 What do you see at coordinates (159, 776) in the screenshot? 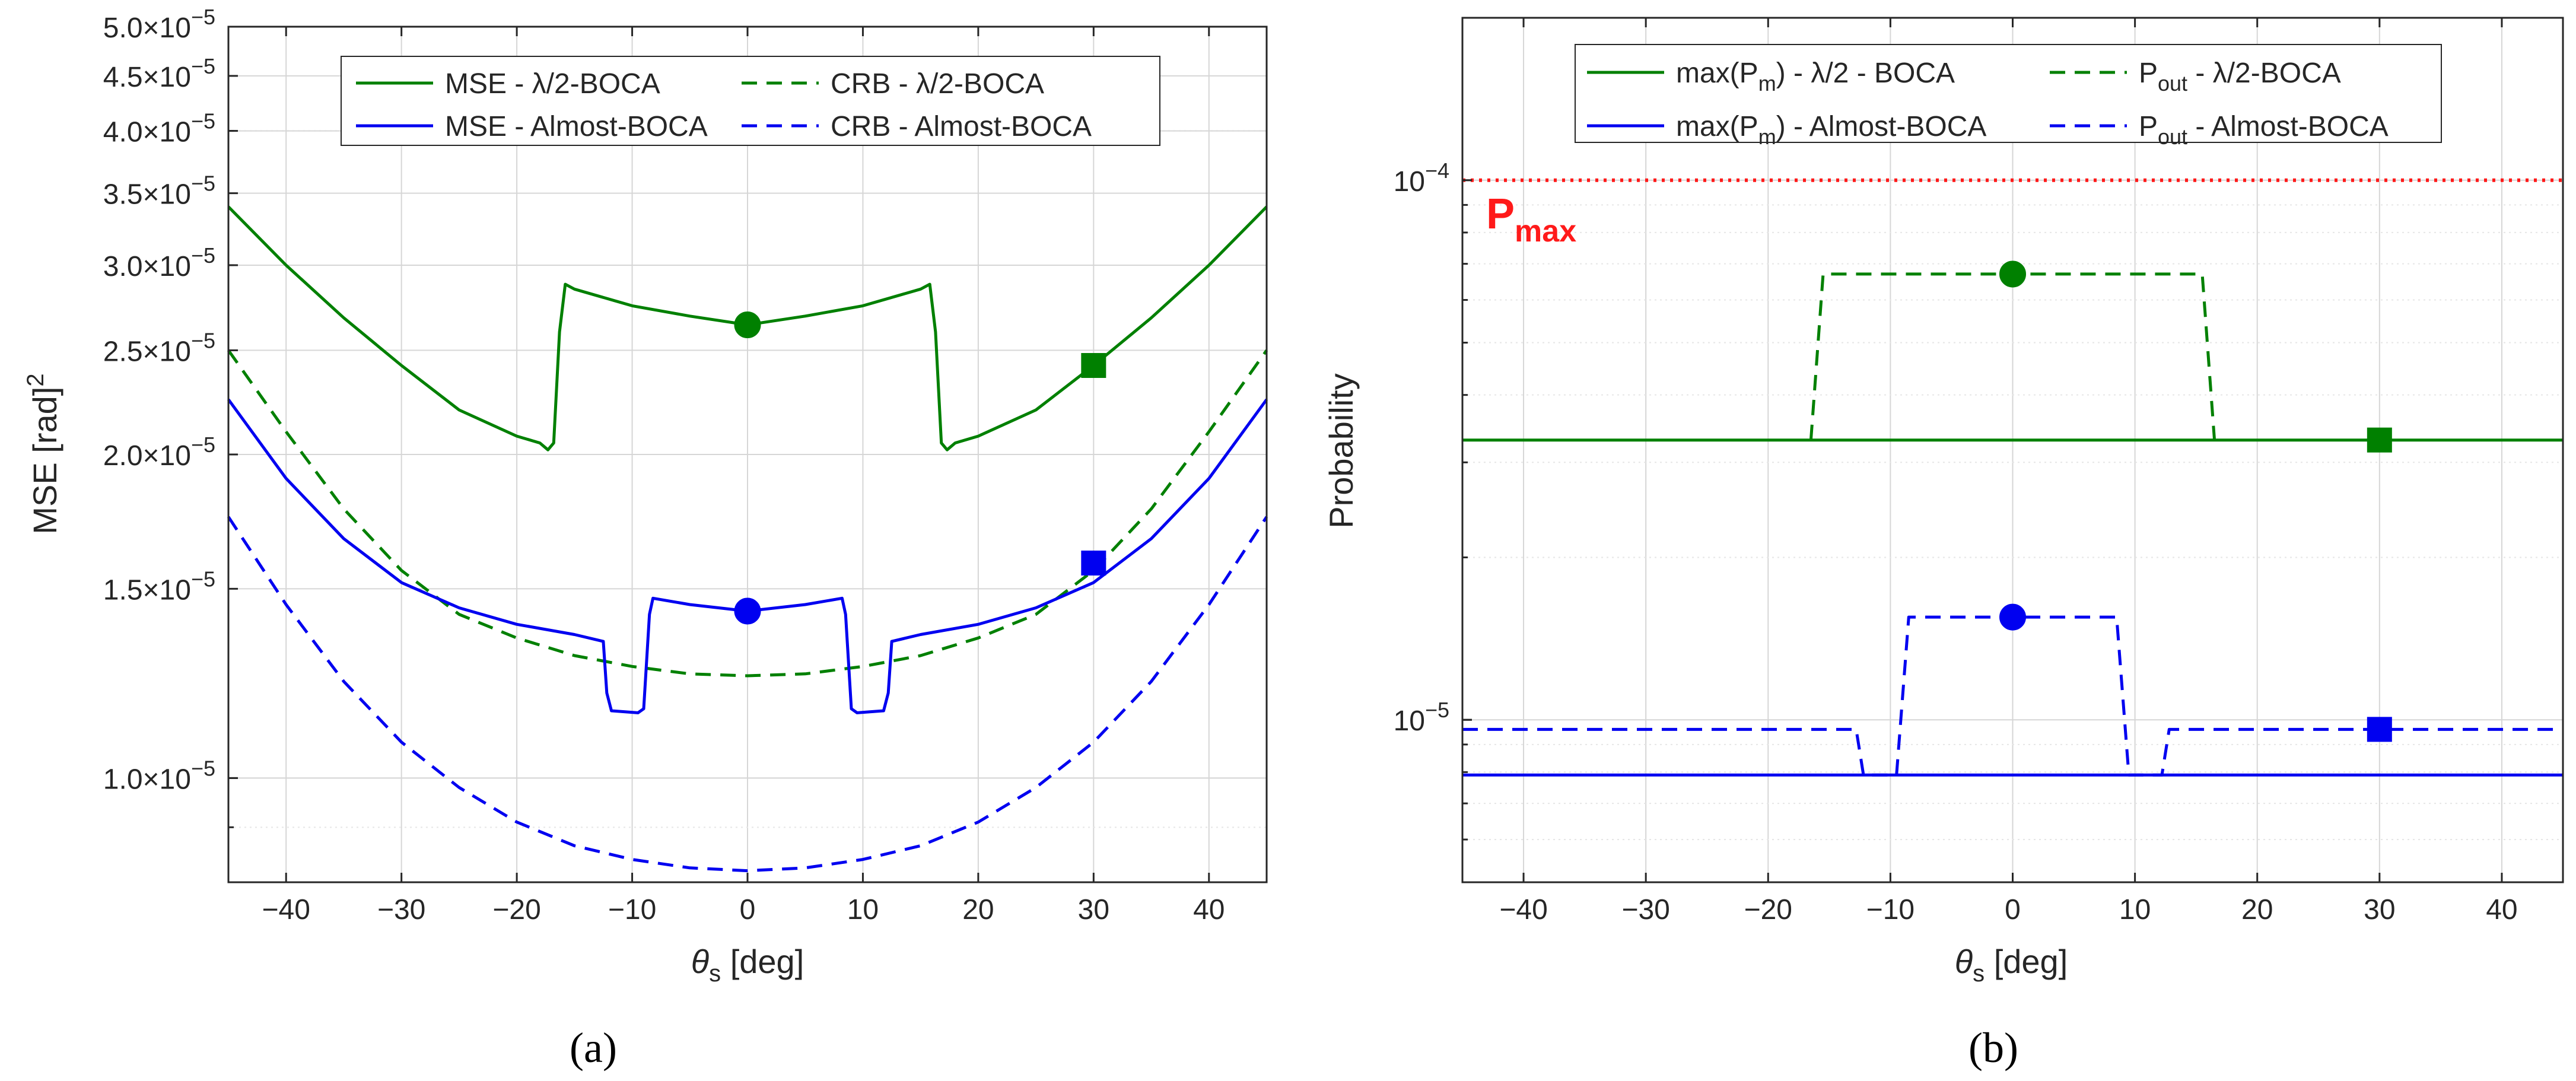
I see `y-tick-label: 1.0×10⁻⁵` at bounding box center [159, 776].